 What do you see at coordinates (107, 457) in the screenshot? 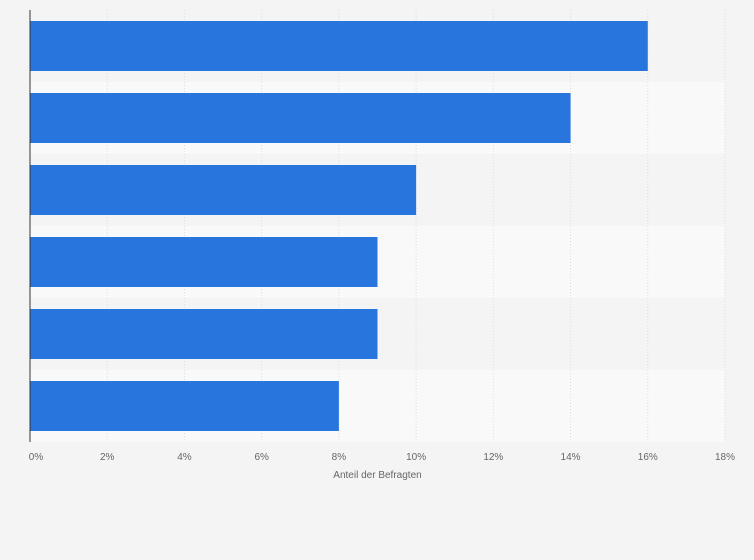
I see `x-tick-label: 2%` at bounding box center [107, 457].